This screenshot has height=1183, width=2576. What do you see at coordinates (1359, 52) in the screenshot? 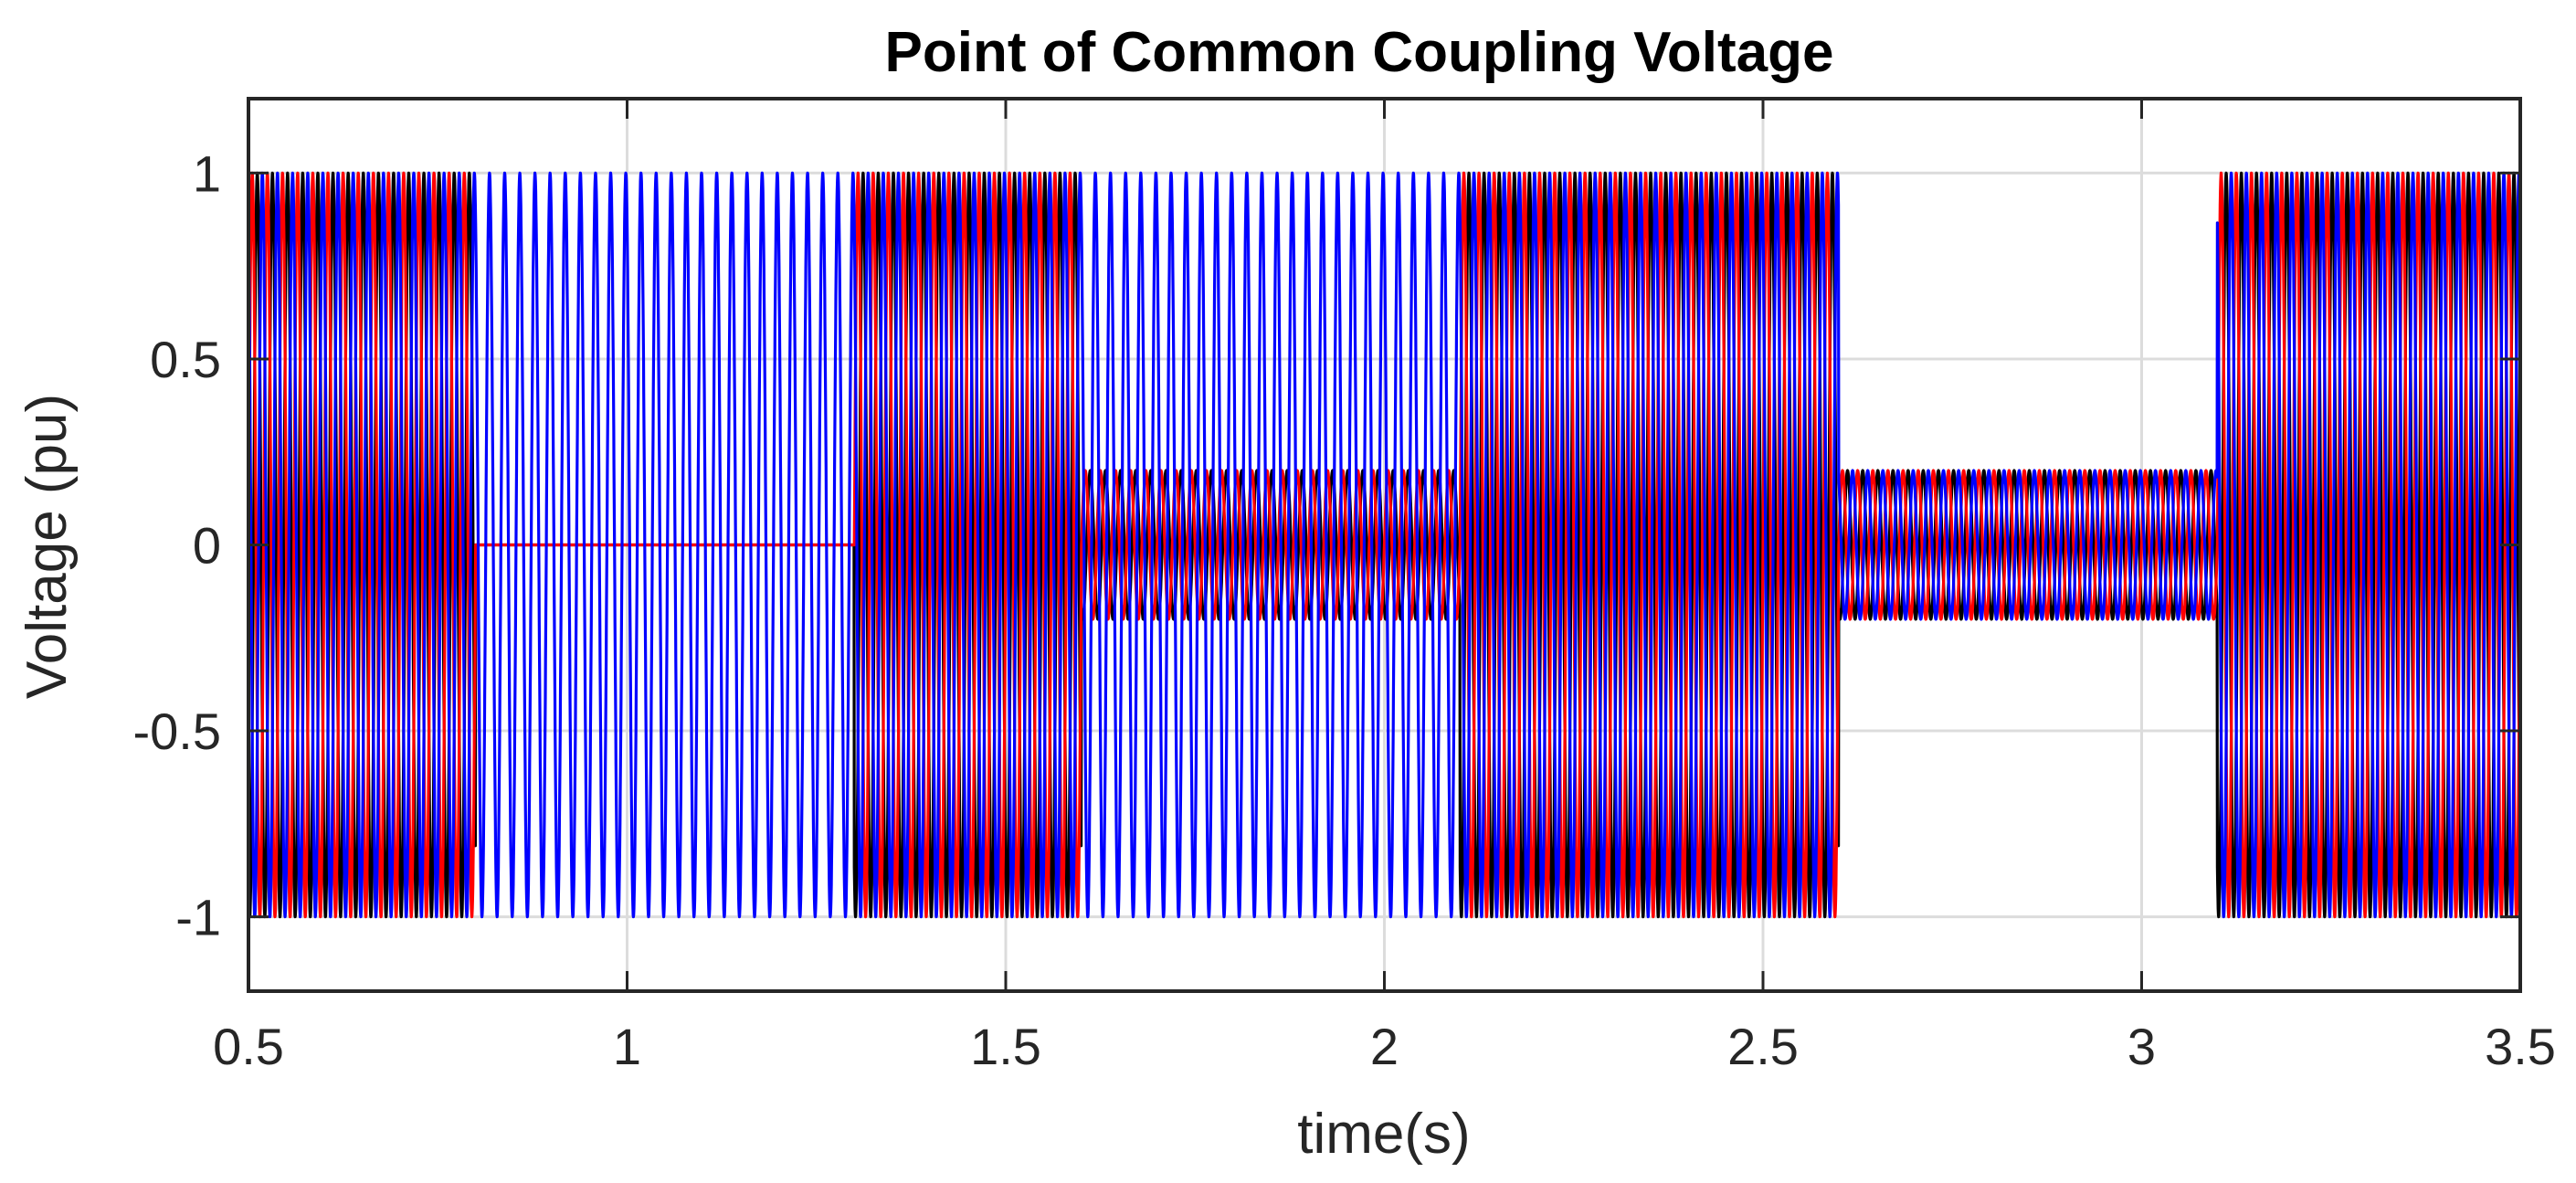
I see `chart-title: Point of Common Coupling Voltage` at bounding box center [1359, 52].